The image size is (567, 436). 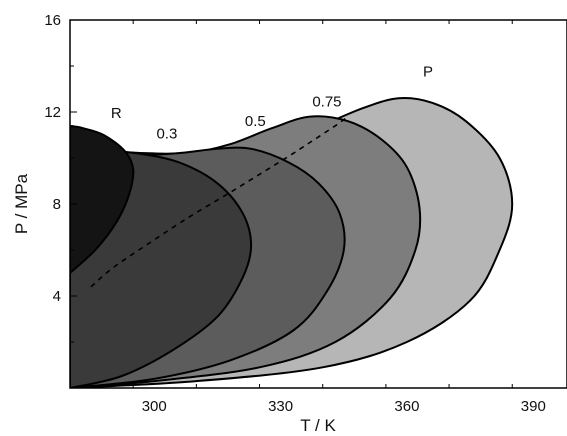 What do you see at coordinates (166, 133) in the screenshot?
I see `series-label-0-3: 0.3` at bounding box center [166, 133].